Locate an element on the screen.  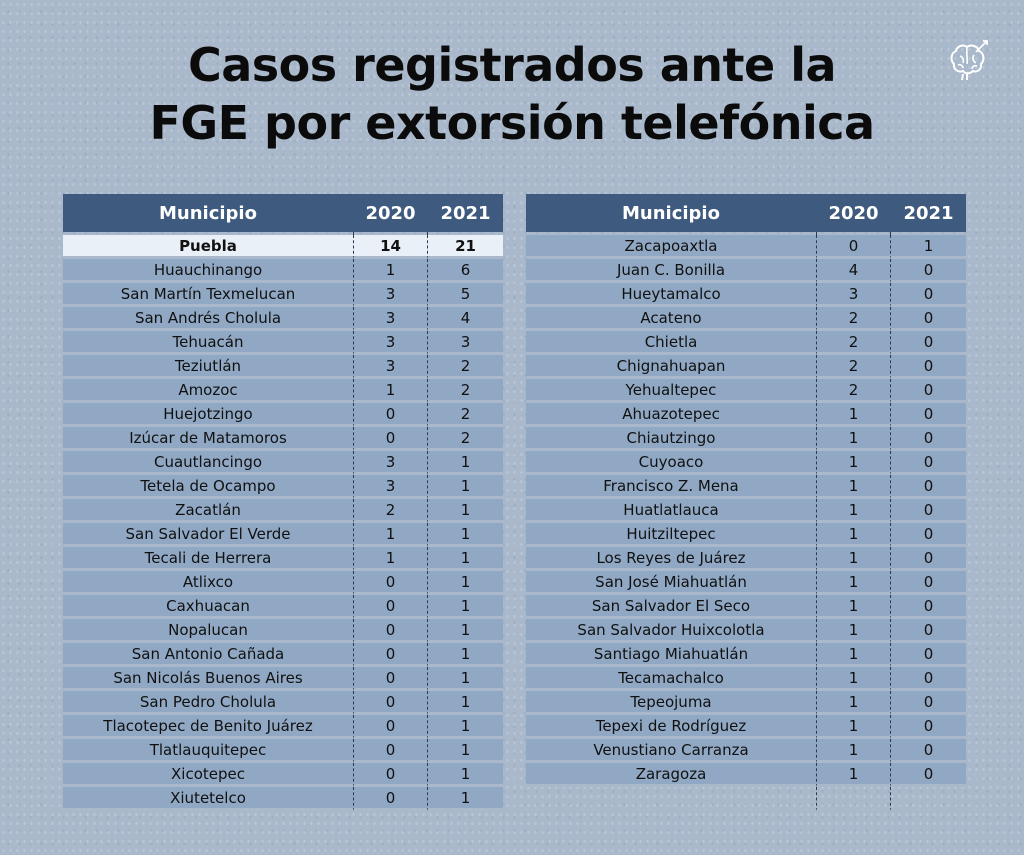
cell-2020: 14 is located at coordinates (390, 247).